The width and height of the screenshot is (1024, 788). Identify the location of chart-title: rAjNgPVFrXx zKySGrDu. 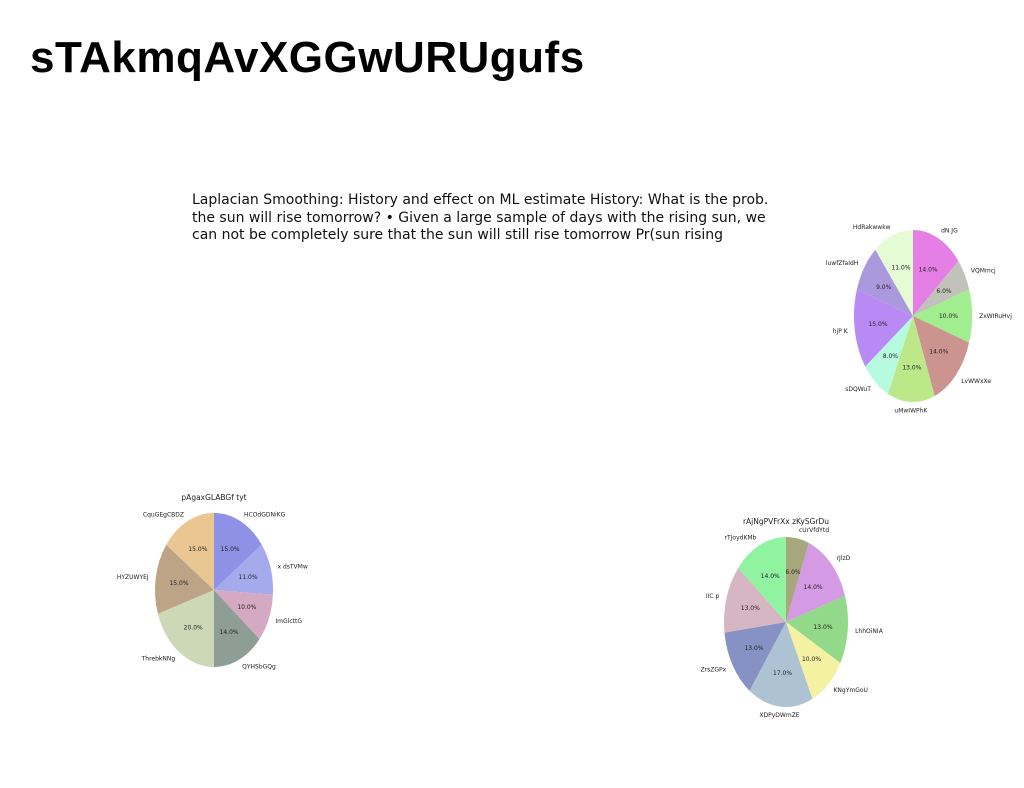
(786, 521).